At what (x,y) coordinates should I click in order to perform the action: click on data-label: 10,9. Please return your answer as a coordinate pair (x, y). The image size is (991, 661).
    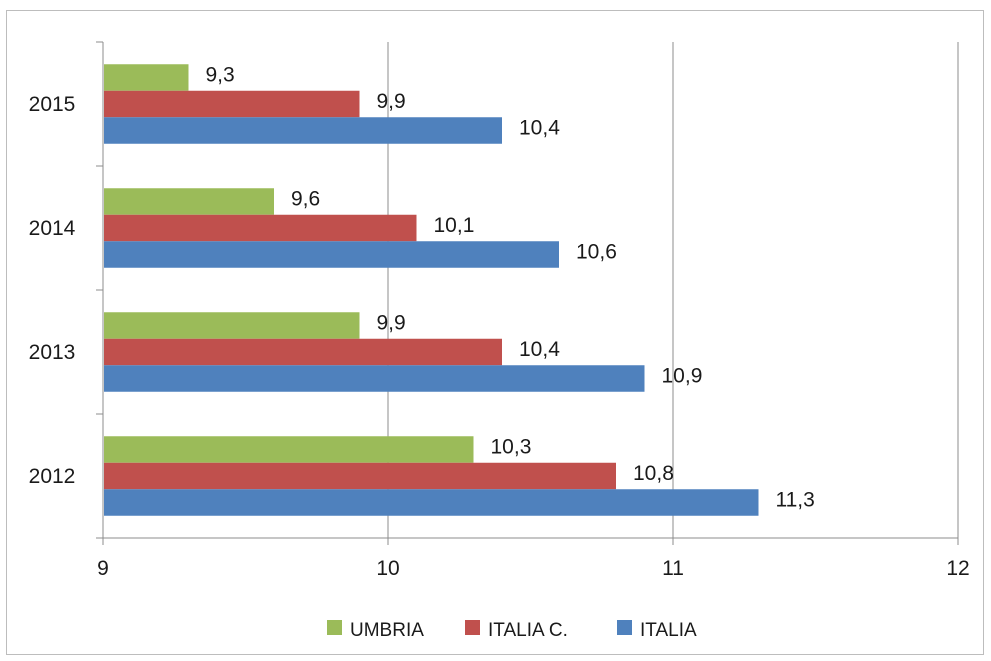
    Looking at the image, I should click on (682, 376).